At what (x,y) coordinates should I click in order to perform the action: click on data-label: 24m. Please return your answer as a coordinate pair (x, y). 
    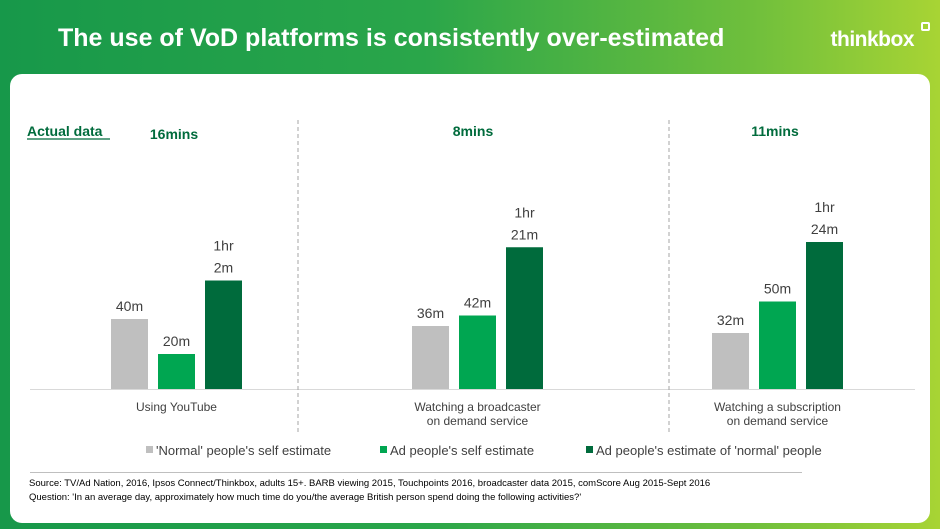
    Looking at the image, I should click on (824, 229).